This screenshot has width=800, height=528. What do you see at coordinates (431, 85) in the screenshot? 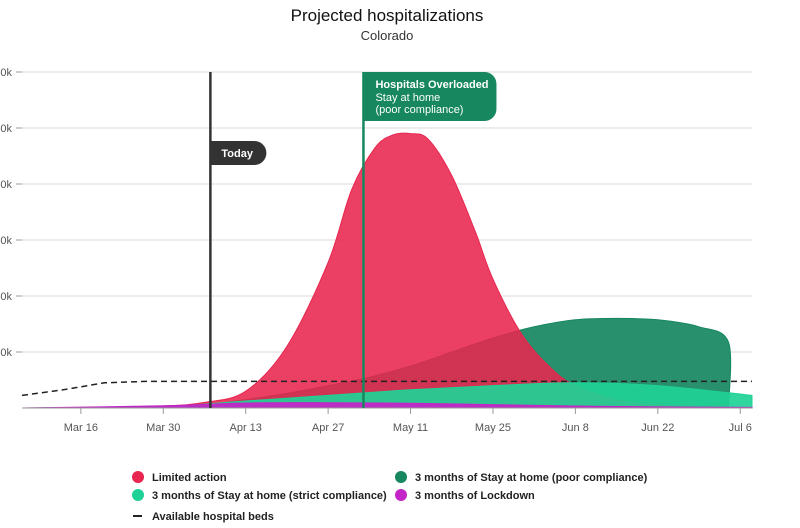
I see `overload-label: Hospitals Overloaded` at bounding box center [431, 85].